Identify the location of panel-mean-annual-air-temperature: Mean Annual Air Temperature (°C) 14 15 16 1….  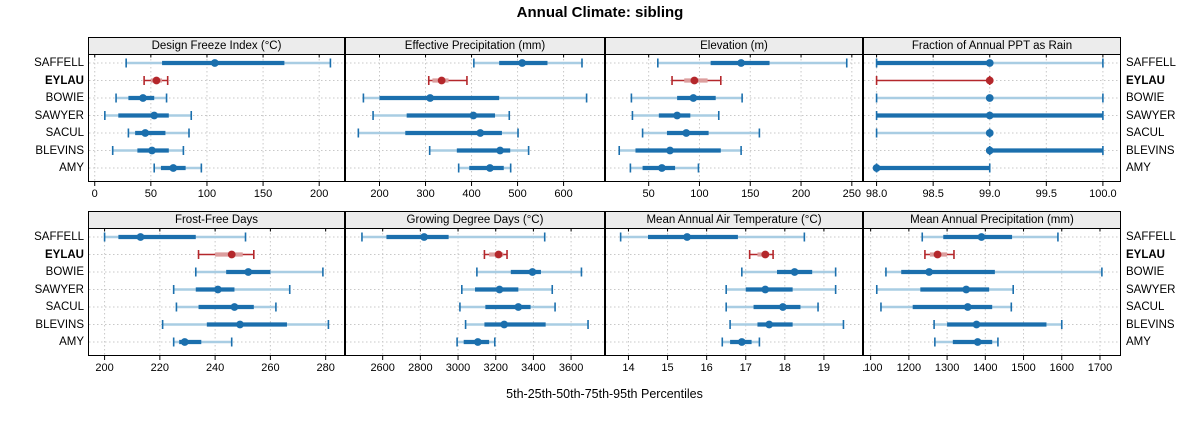
(734, 293).